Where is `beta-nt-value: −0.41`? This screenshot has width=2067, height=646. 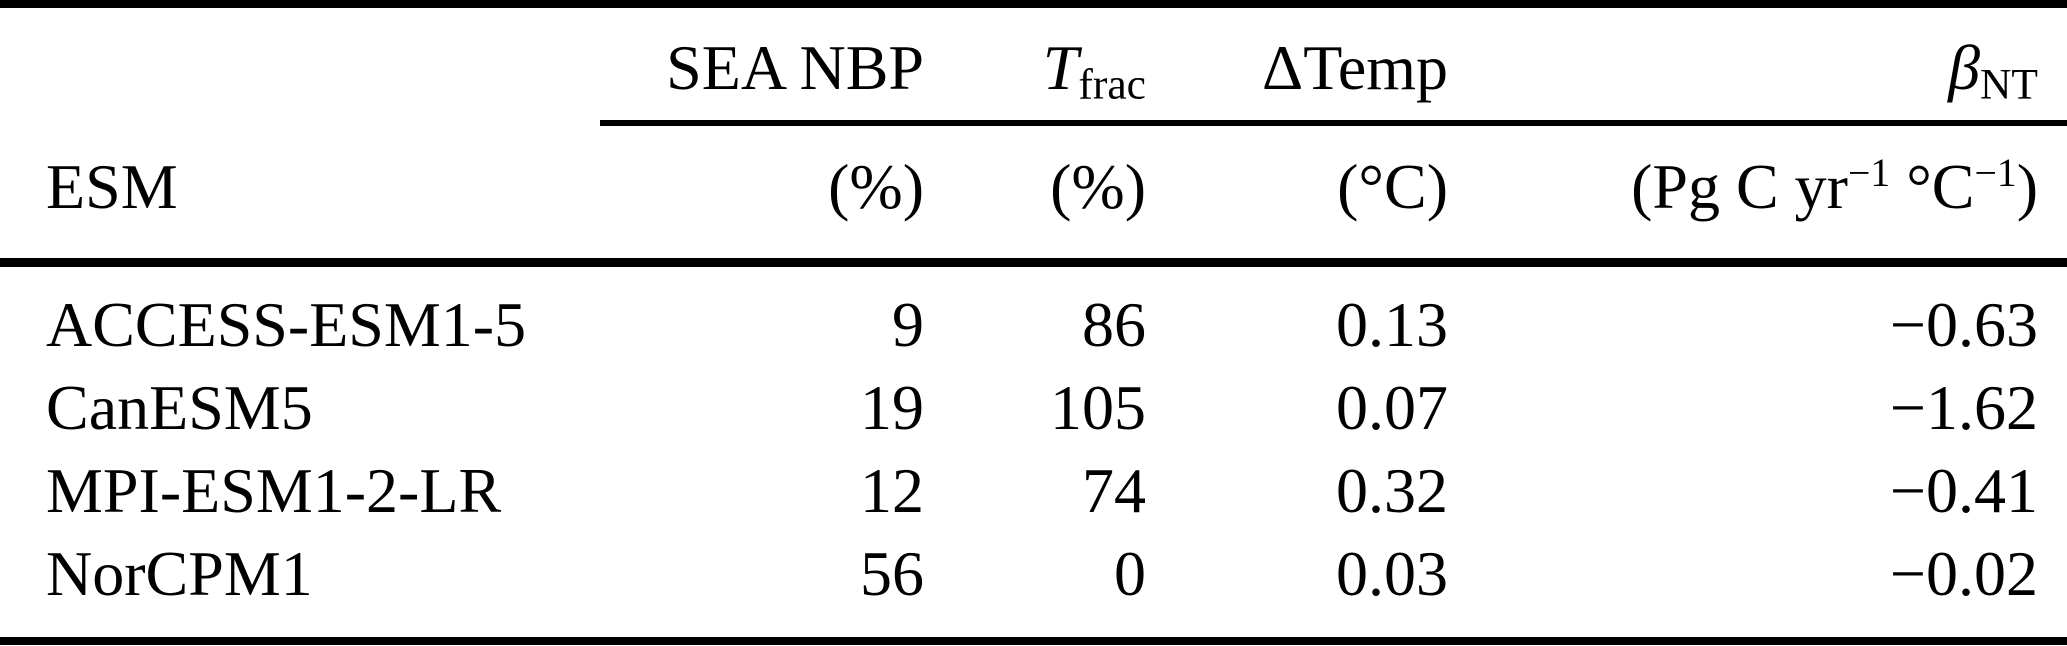 beta-nt-value: −0.41 is located at coordinates (1757, 490).